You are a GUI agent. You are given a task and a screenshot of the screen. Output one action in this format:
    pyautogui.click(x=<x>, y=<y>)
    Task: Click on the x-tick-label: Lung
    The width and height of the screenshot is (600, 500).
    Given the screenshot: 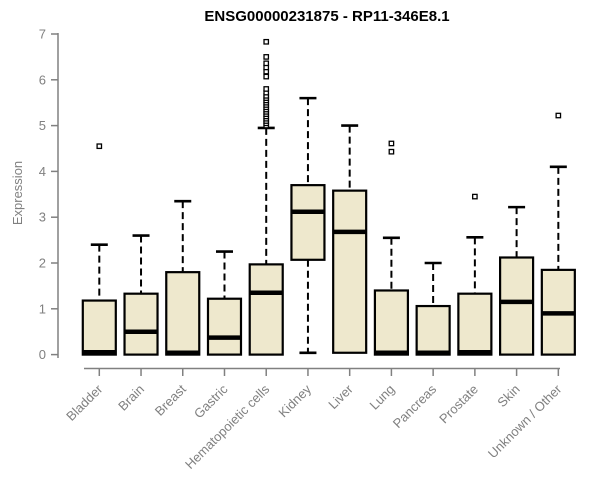 What is the action you would take?
    pyautogui.click(x=381, y=397)
    